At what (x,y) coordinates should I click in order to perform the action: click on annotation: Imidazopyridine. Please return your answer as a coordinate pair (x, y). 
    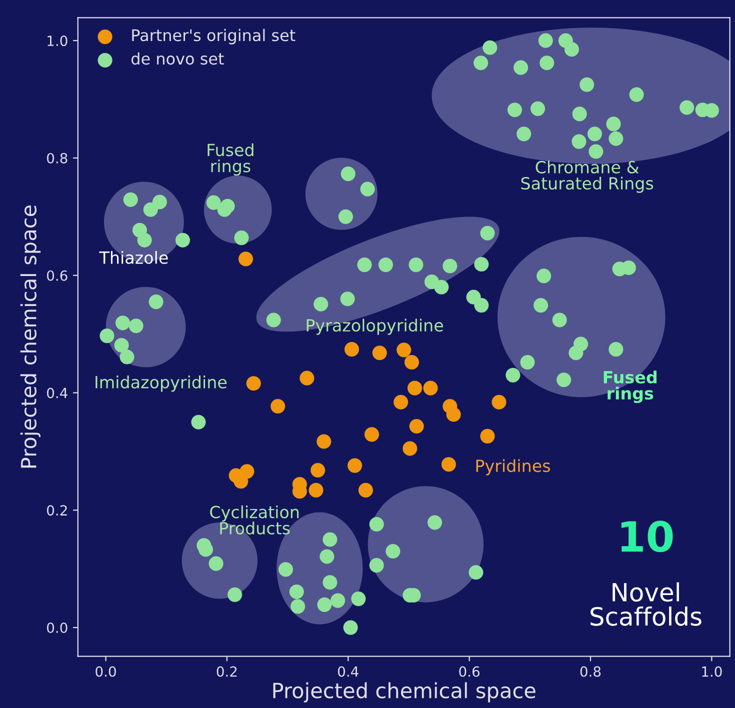
    Looking at the image, I should click on (161, 384).